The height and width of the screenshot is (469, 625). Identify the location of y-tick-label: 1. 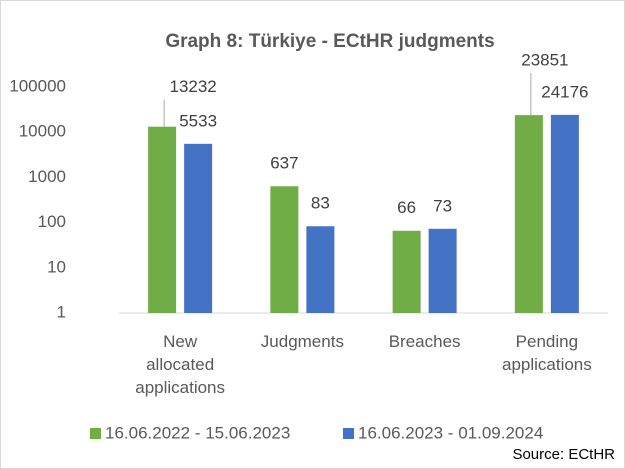
(61, 311).